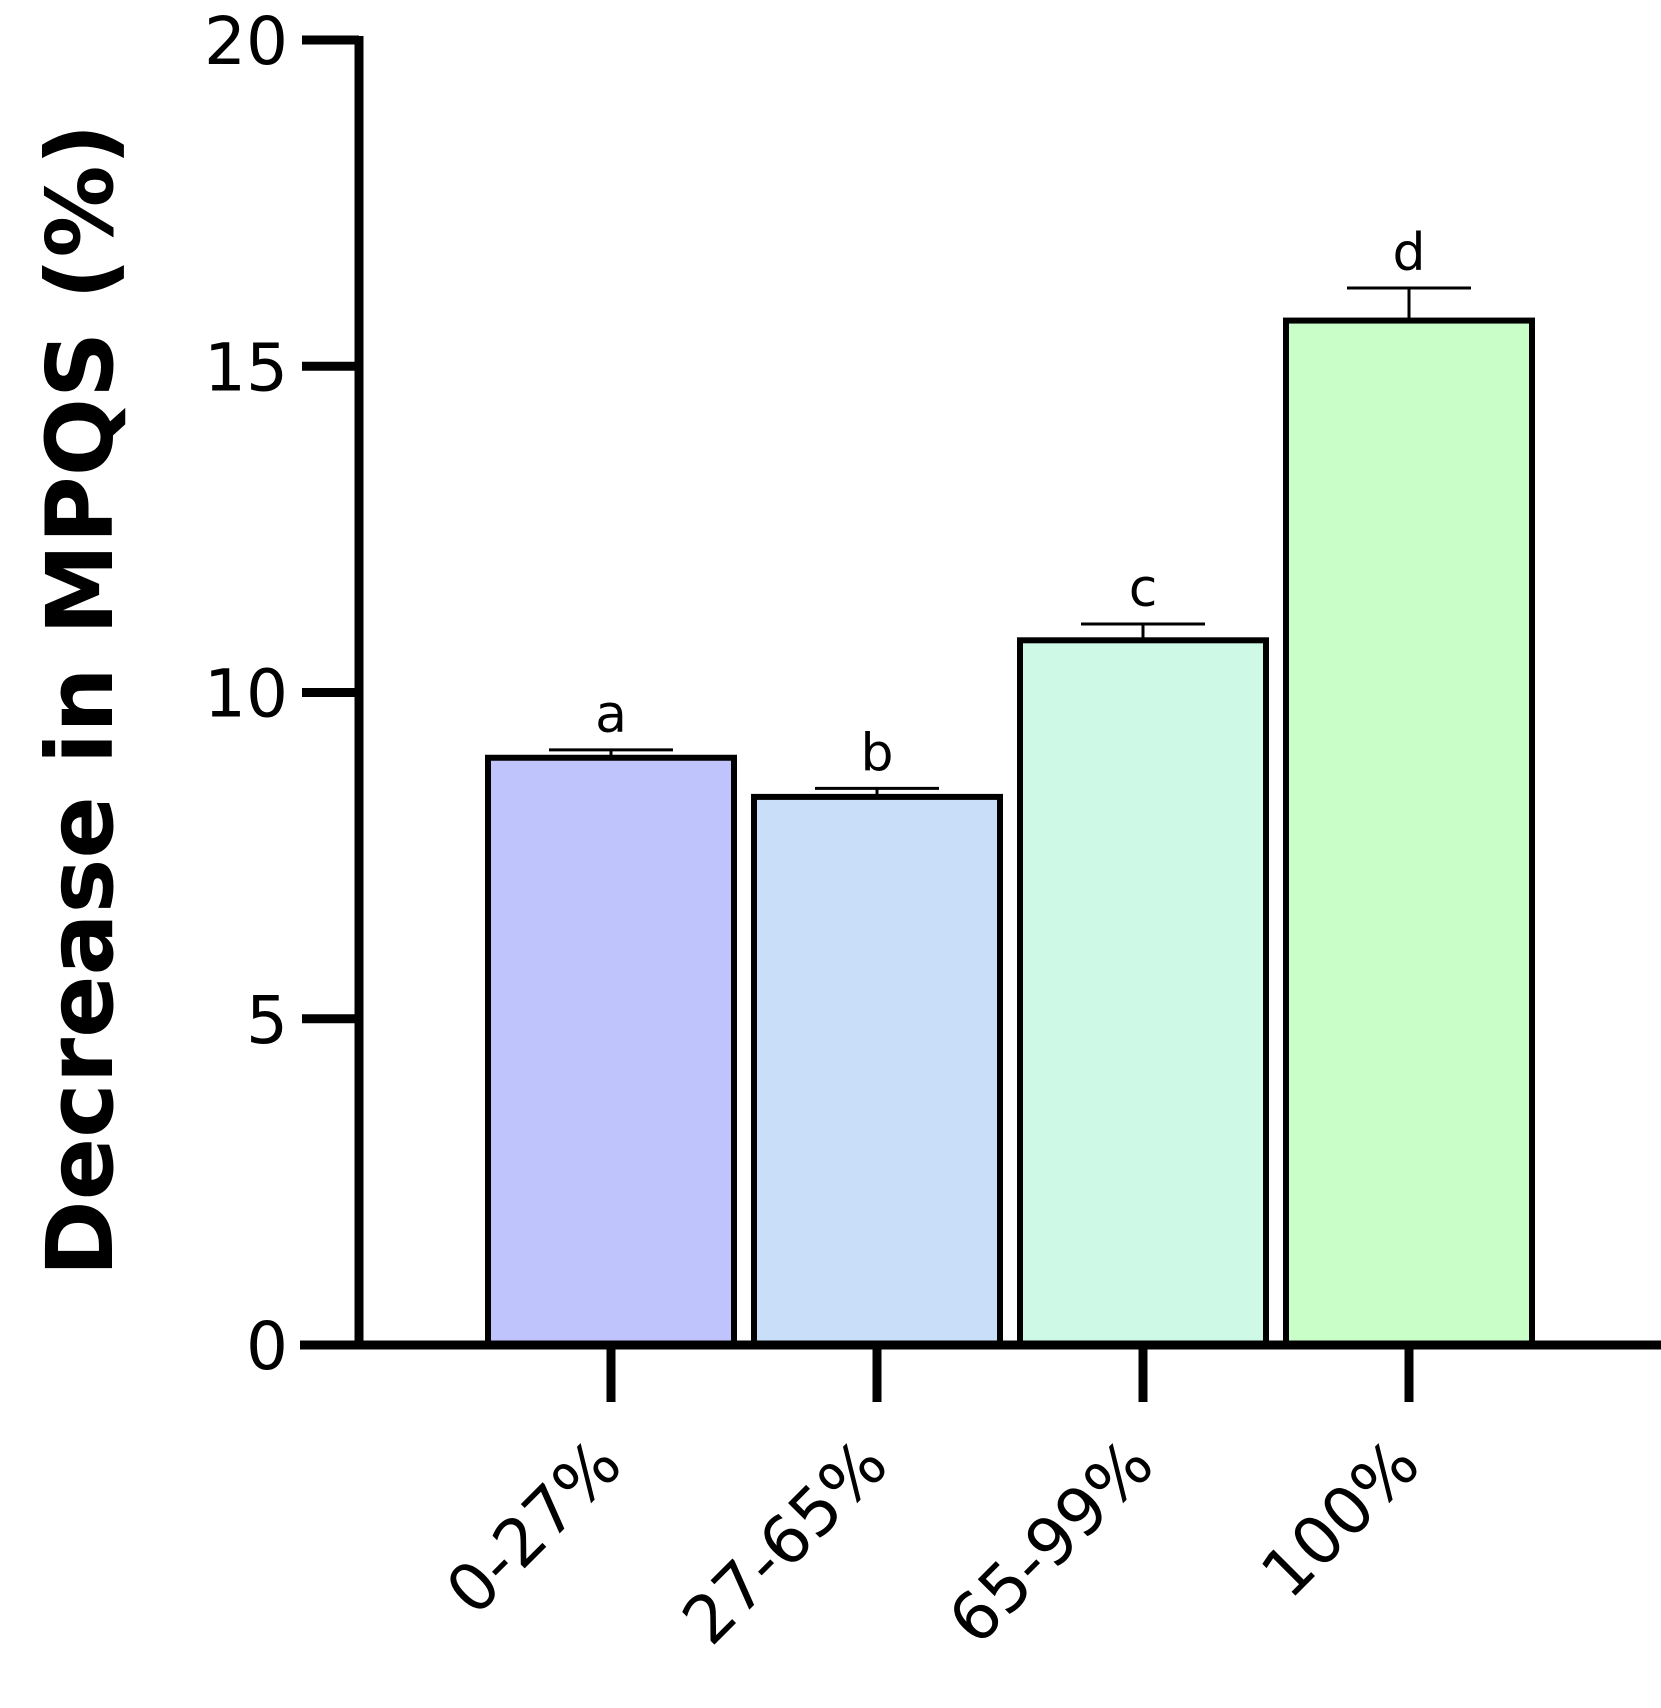  What do you see at coordinates (267, 1020) in the screenshot?
I see `y-tick-label-5: 5` at bounding box center [267, 1020].